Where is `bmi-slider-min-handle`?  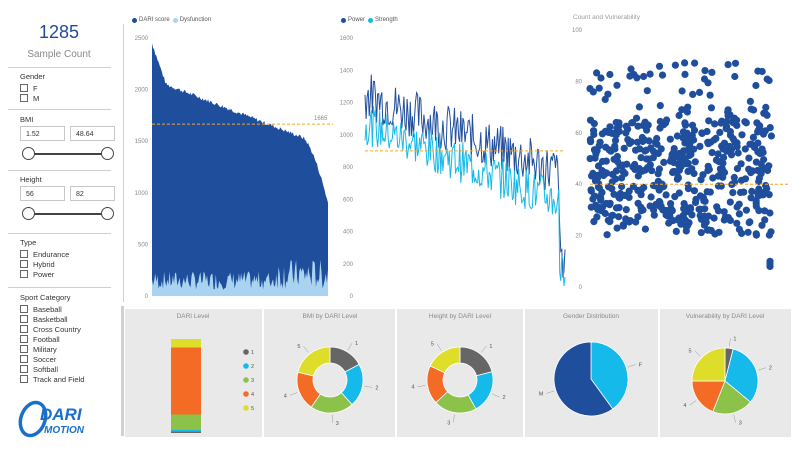
bmi-slider-min-handle is located at coordinates (28, 153).